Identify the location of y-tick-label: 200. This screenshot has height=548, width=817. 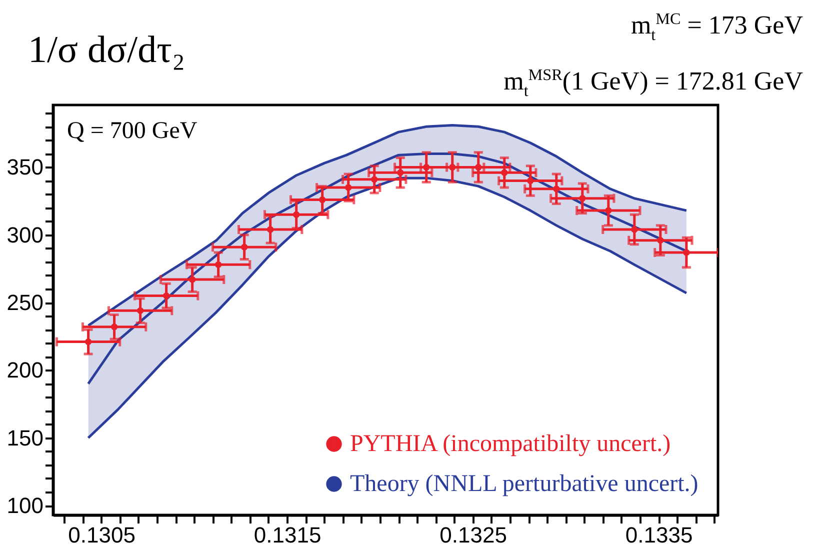
(25, 370).